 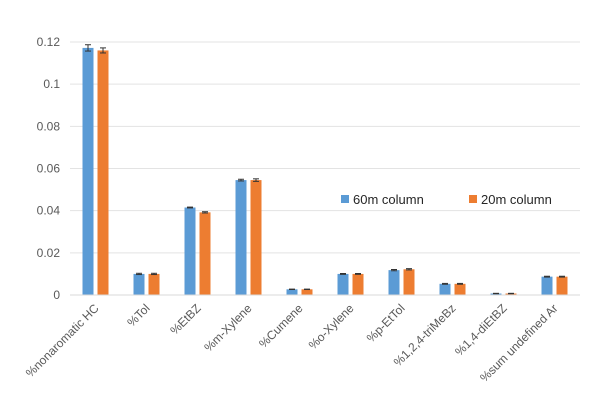 I want to click on x-tick-label: %nonaromatic HC, so click(x=62, y=340).